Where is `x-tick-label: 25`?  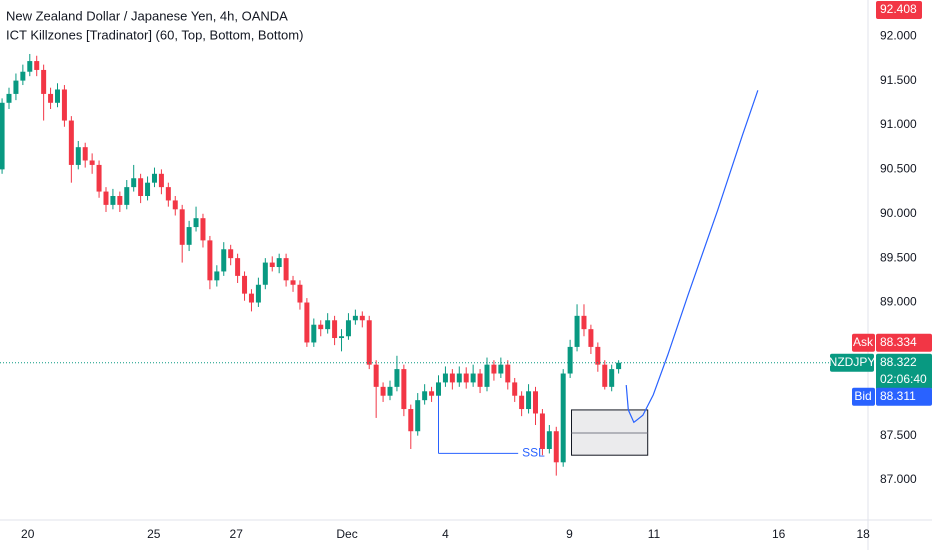
x-tick-label: 25 is located at coordinates (154, 534).